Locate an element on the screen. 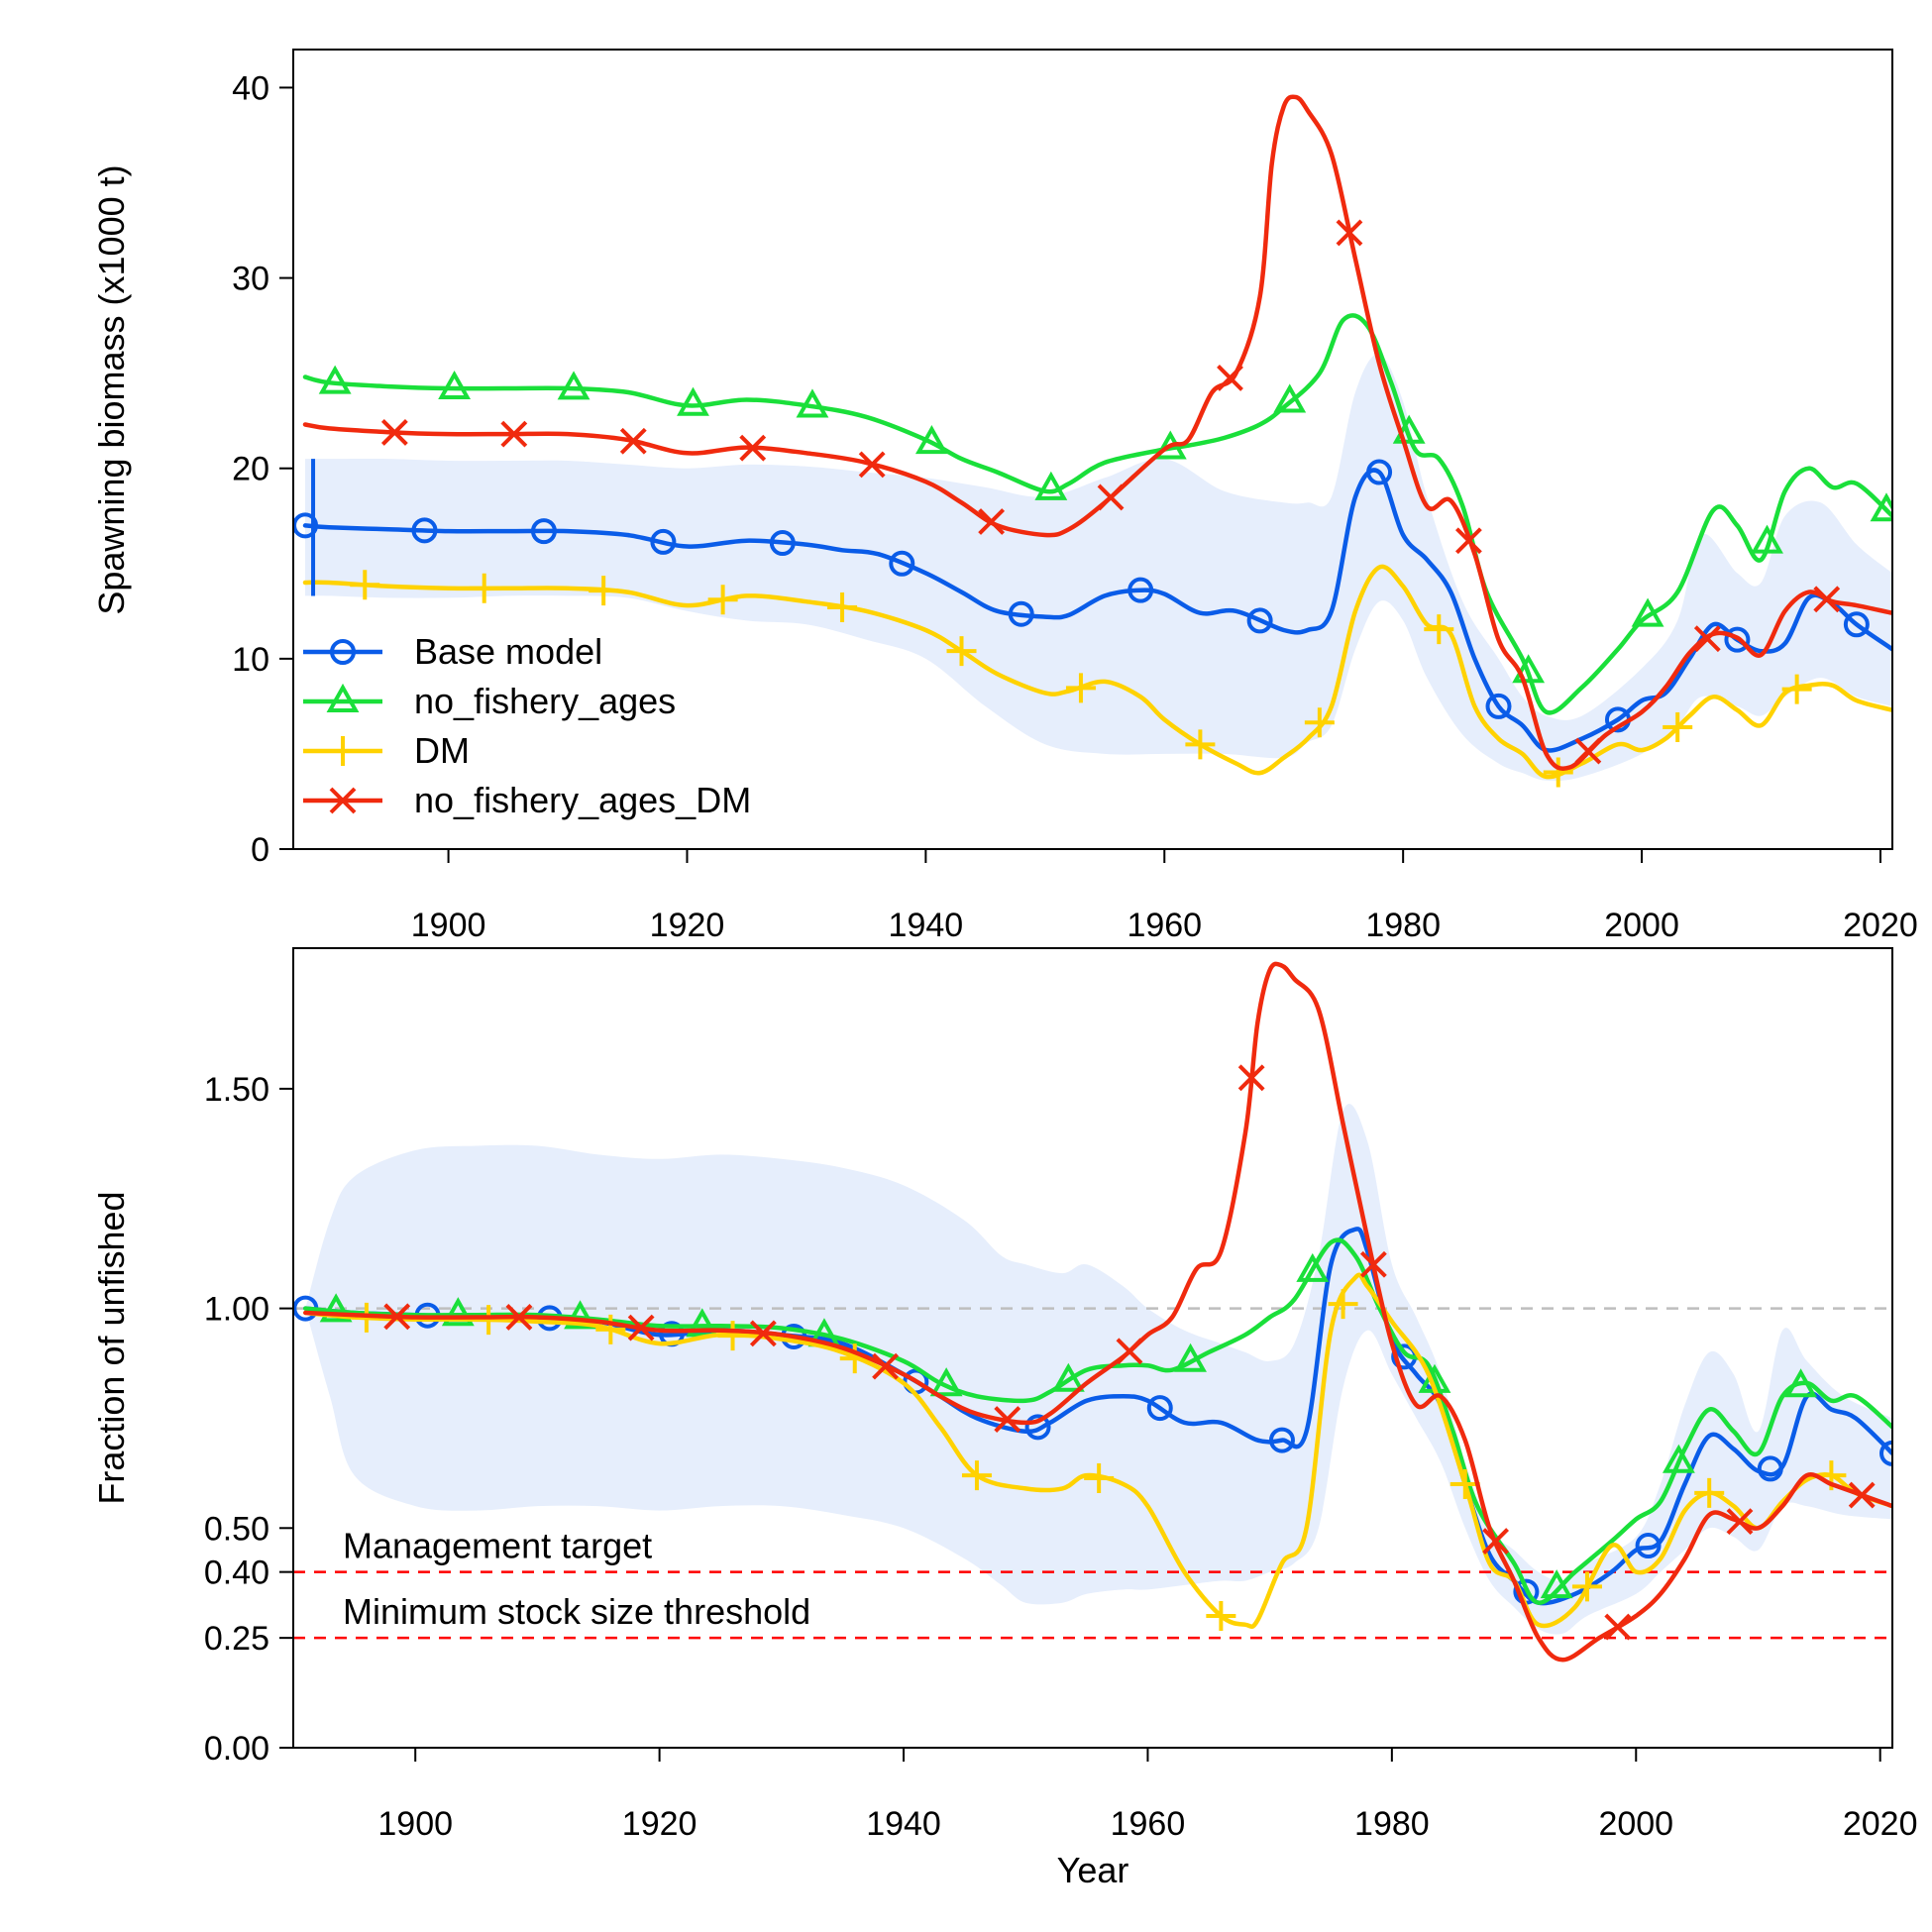 Image resolution: width=1932 pixels, height=1932 pixels. y-tick-label: 20 is located at coordinates (250, 469).